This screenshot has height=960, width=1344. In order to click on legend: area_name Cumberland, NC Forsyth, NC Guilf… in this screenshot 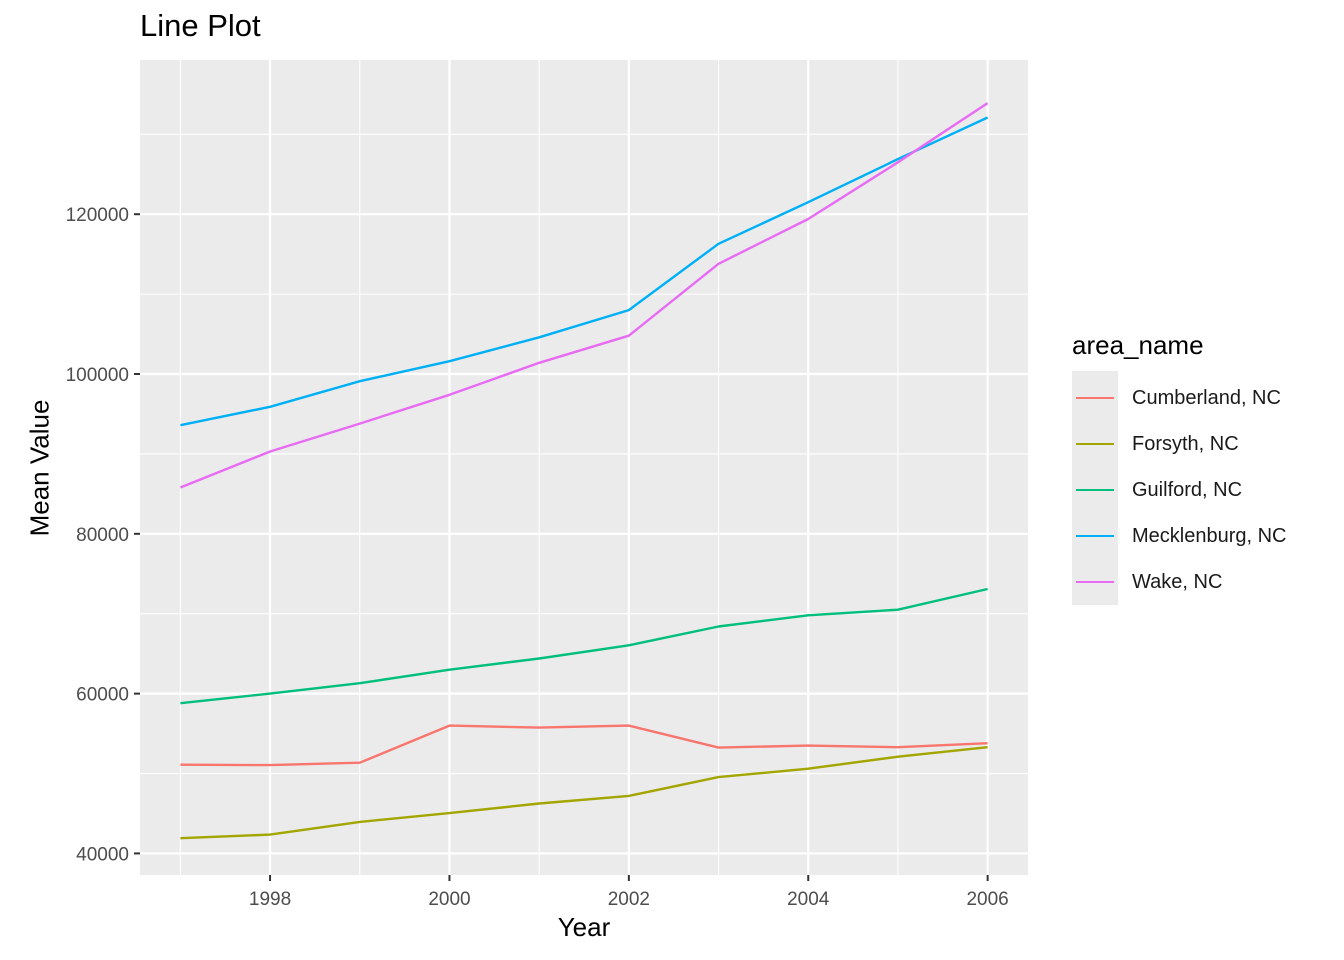, I will do `click(1179, 467)`.